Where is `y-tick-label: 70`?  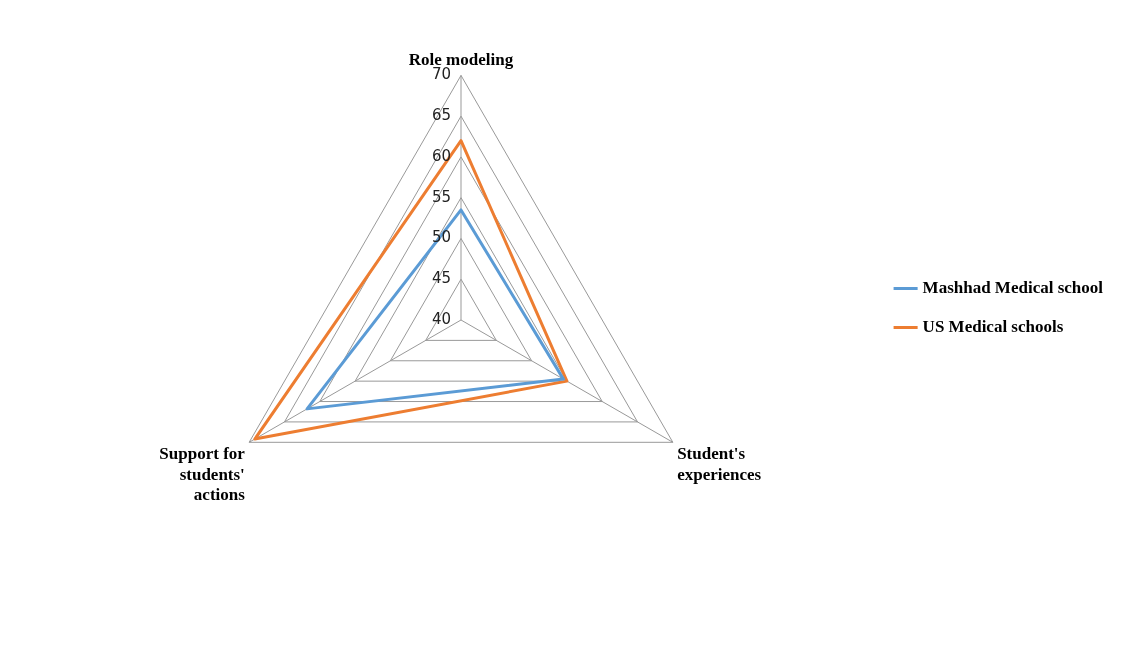
y-tick-label: 70 is located at coordinates (441, 74).